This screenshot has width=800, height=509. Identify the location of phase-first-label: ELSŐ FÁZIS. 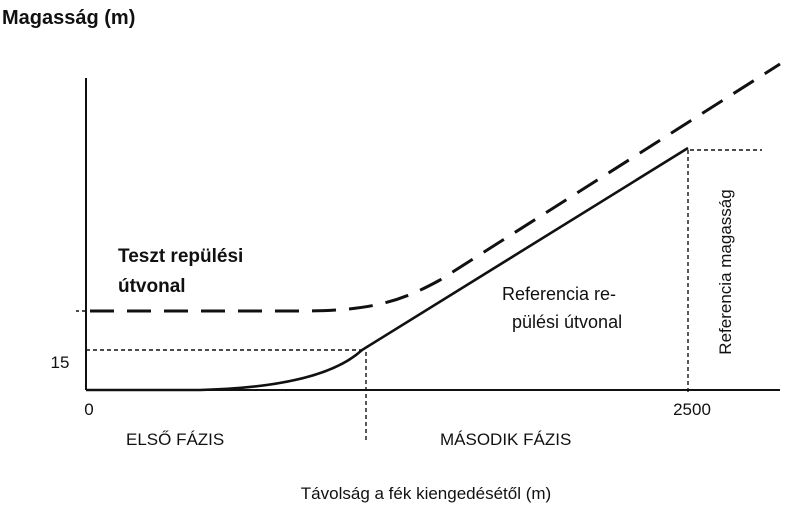
(175, 439).